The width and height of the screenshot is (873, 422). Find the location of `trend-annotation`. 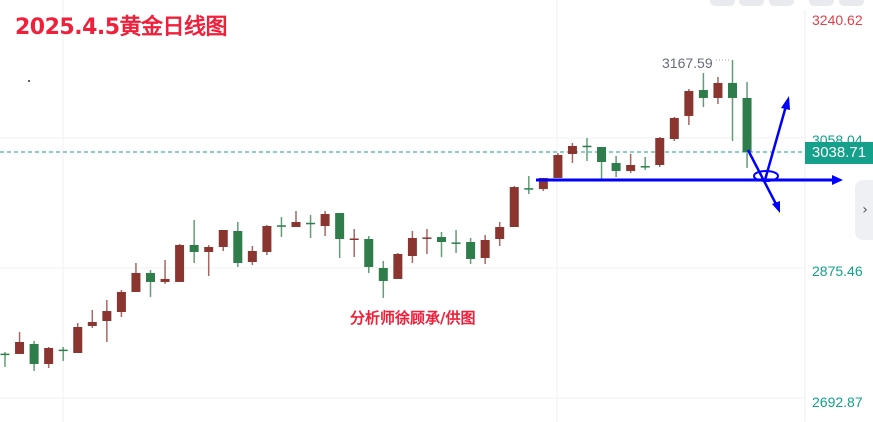

trend-annotation is located at coordinates (689, 154).